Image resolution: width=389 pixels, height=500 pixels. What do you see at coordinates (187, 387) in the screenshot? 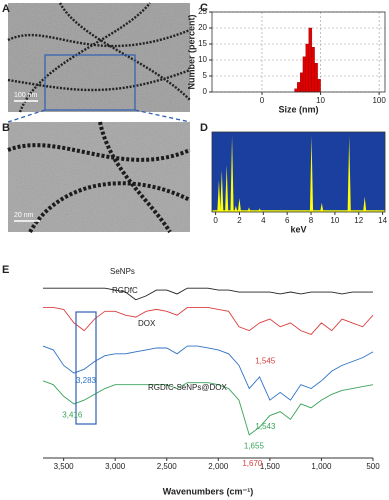
I see `series-label: RGDfC-SeNPs@DOX` at bounding box center [187, 387].